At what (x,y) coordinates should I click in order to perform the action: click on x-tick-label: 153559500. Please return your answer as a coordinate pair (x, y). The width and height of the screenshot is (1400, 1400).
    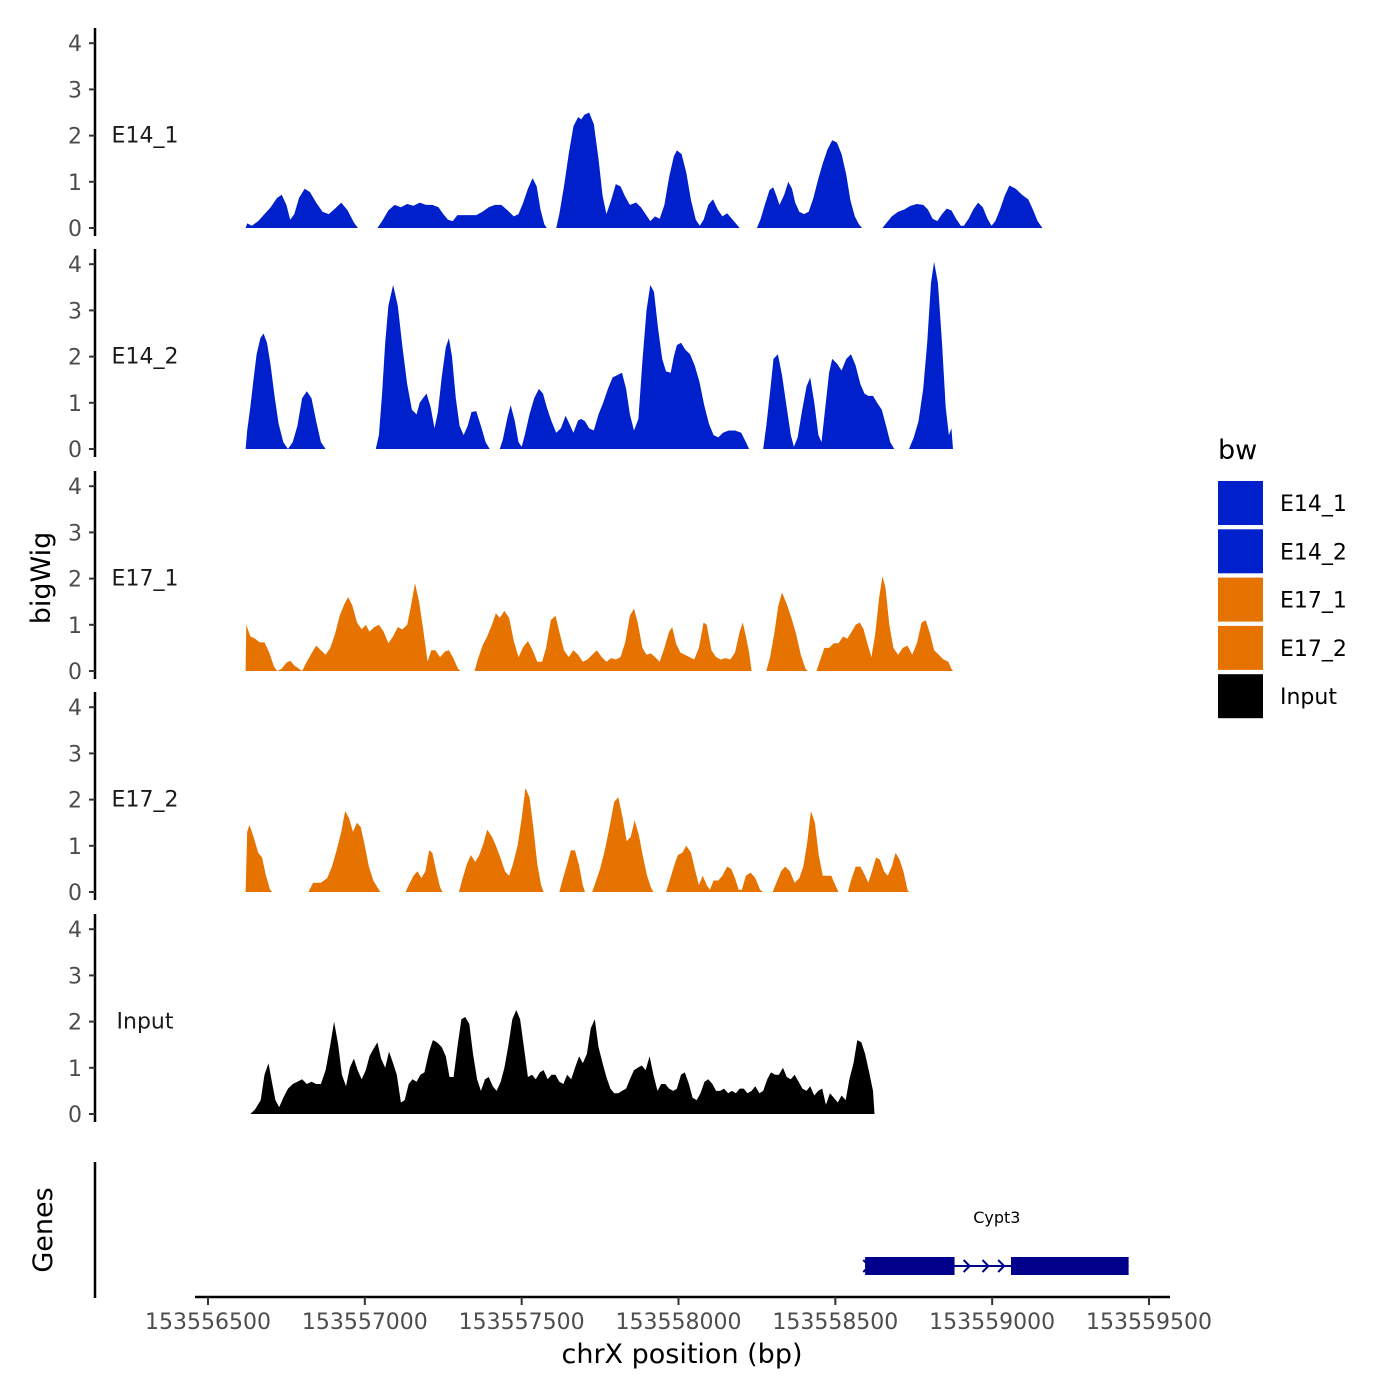
    Looking at the image, I should click on (1149, 1322).